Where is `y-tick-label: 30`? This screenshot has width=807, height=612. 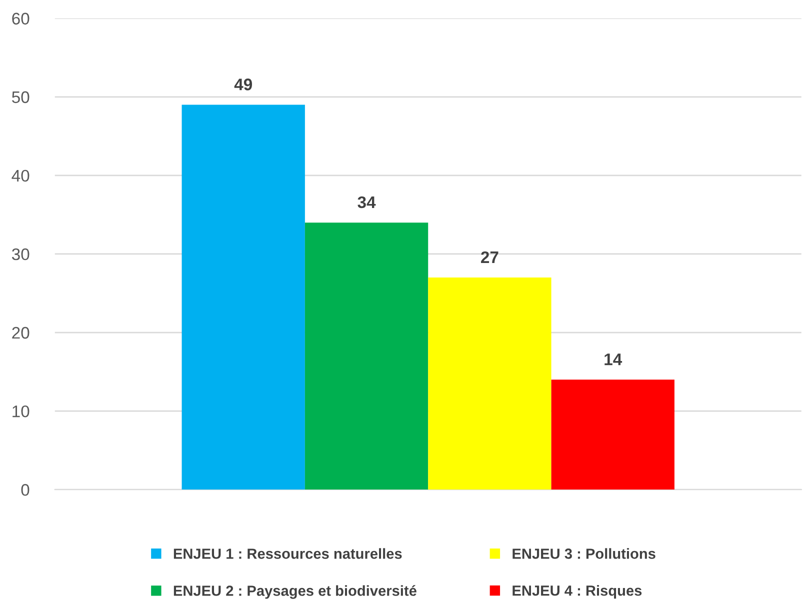
y-tick-label: 30 is located at coordinates (21, 254).